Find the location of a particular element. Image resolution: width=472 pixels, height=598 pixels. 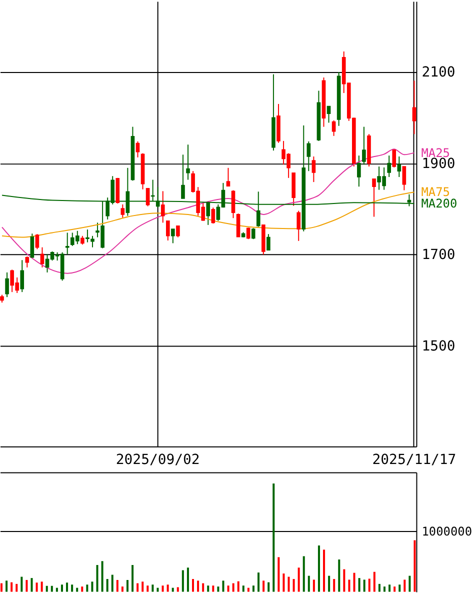

y-tick-label: 2100 is located at coordinates (439, 72).